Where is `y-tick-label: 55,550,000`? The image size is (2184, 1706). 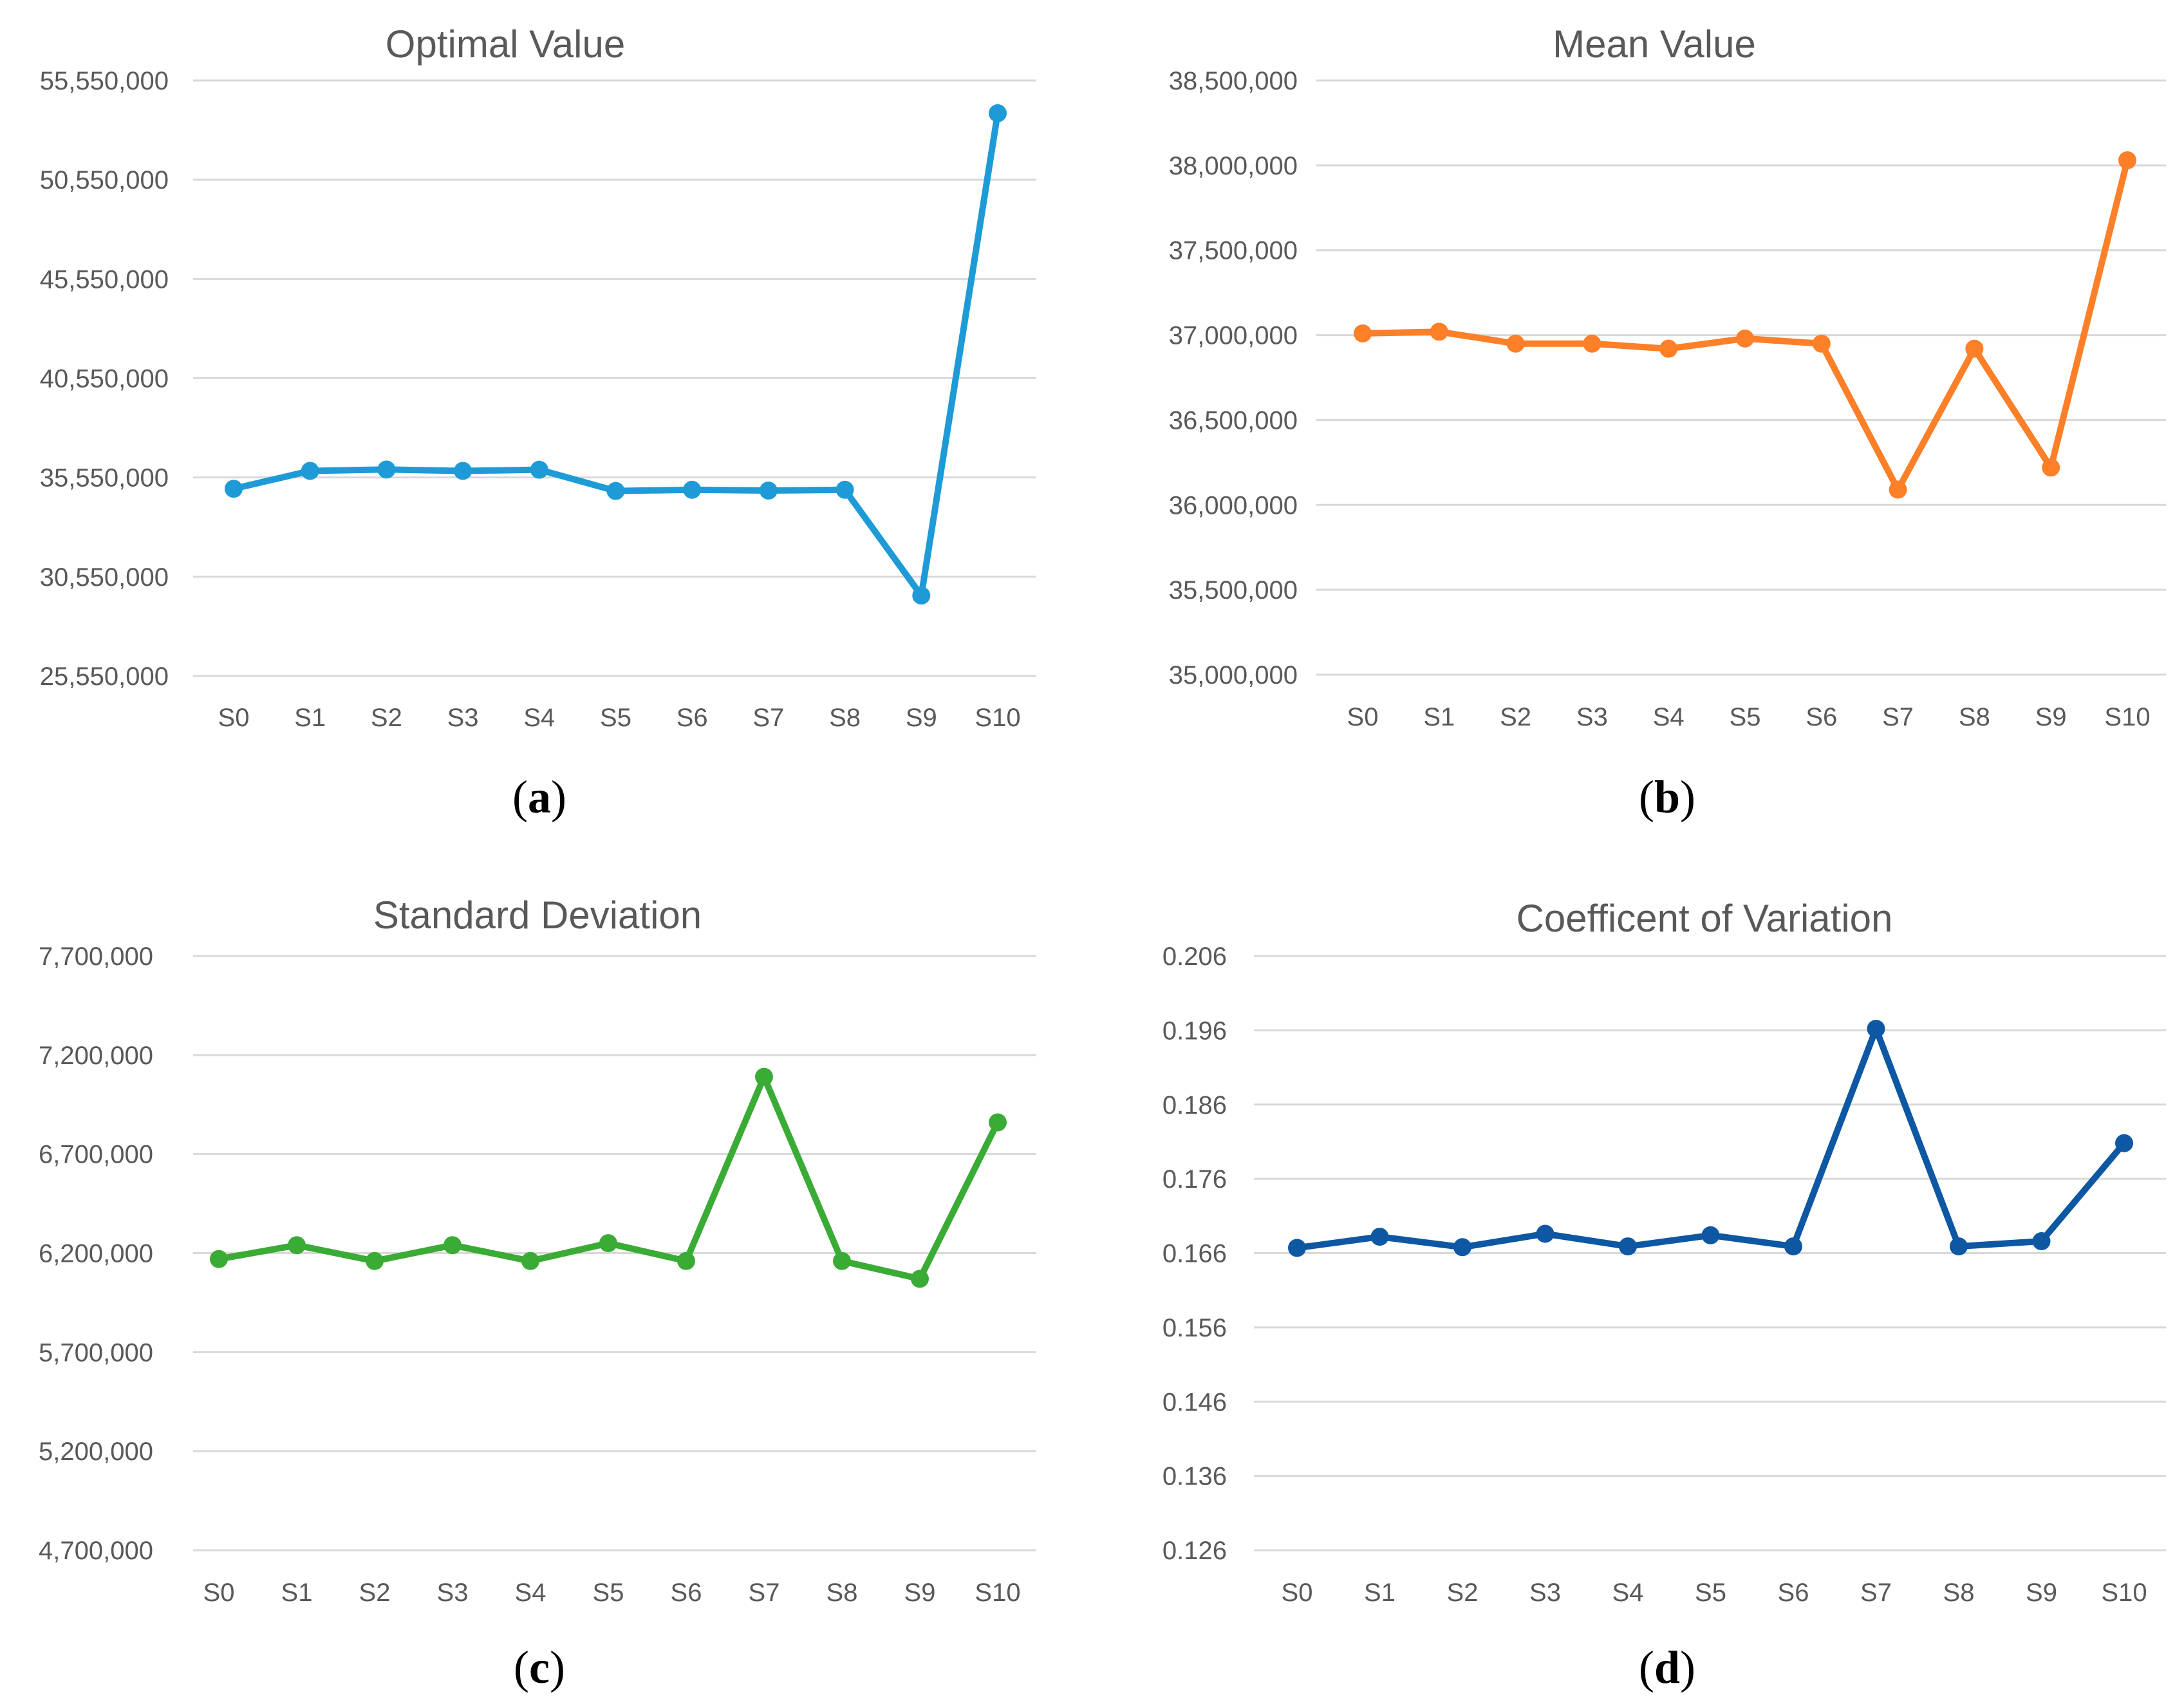
y-tick-label: 55,550,000 is located at coordinates (104, 81).